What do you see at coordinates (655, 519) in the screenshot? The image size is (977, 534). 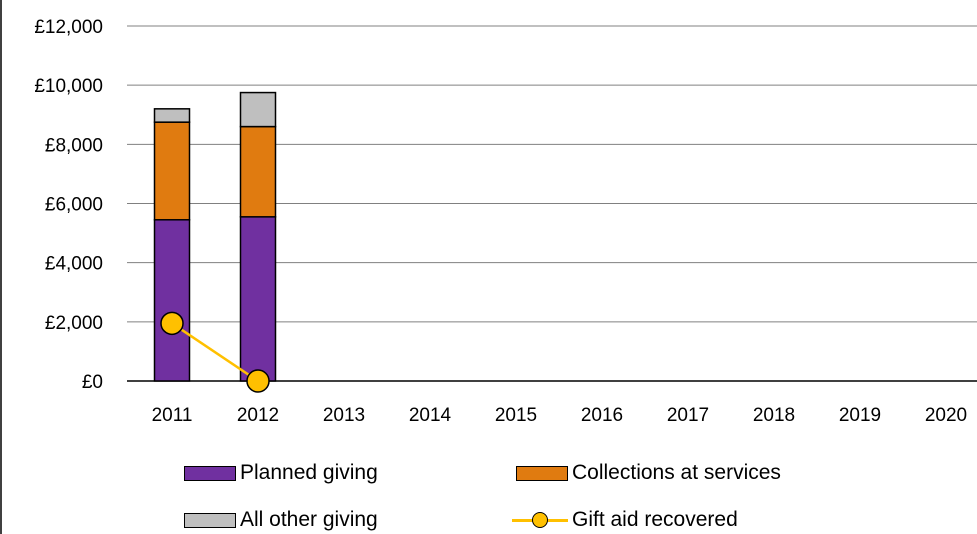 I see `legend-label-gift-aid-recovered: Gift aid recovered` at bounding box center [655, 519].